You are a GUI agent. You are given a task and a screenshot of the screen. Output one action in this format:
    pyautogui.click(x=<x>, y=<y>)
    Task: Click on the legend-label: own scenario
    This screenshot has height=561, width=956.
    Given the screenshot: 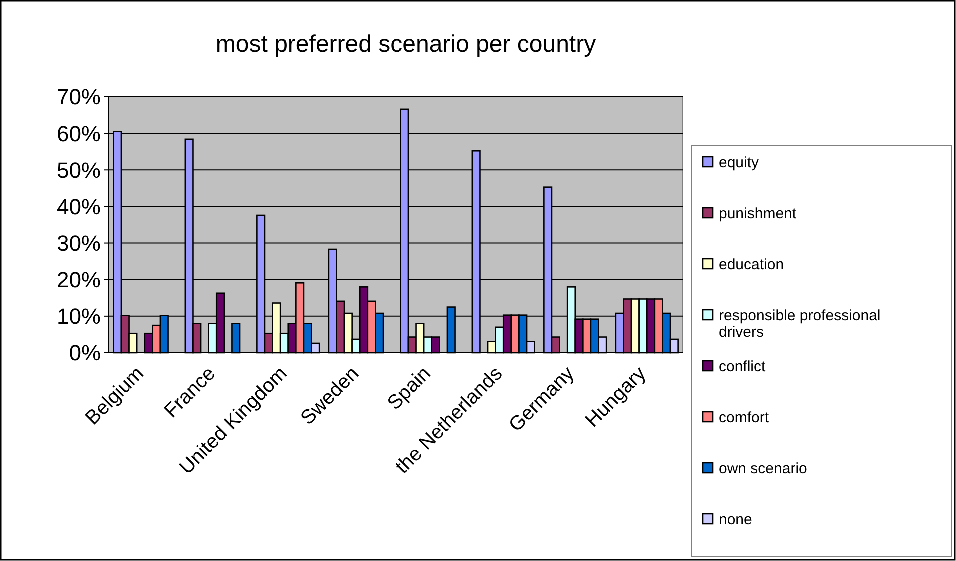 What is the action you would take?
    pyautogui.click(x=763, y=469)
    